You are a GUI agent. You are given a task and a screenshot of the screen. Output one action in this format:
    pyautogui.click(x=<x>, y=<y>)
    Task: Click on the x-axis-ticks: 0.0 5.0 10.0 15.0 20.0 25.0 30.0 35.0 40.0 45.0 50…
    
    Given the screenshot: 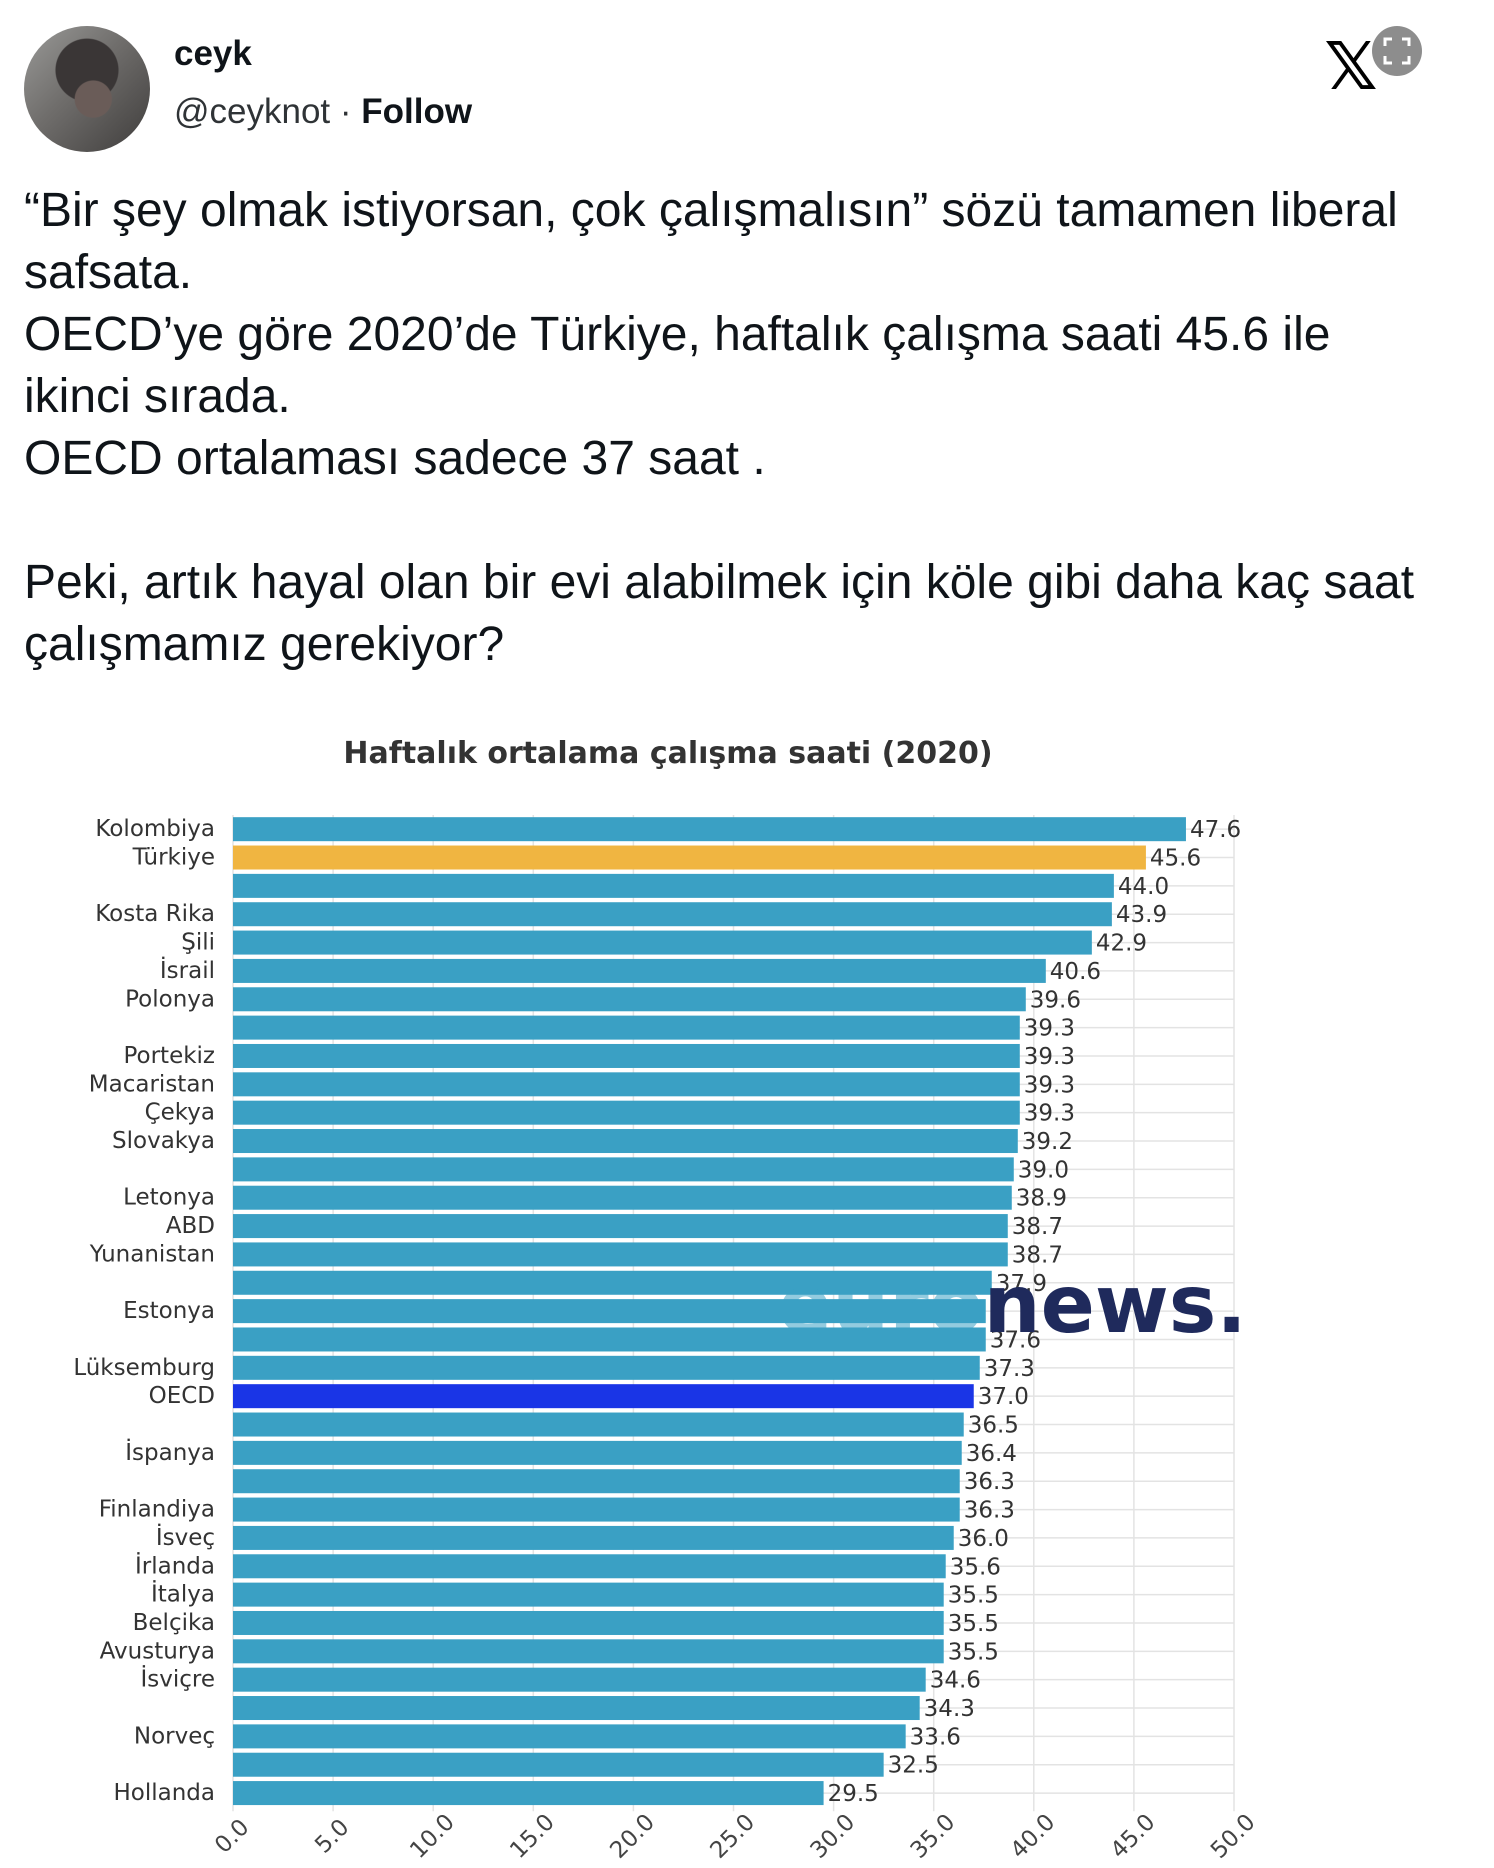 What is the action you would take?
    pyautogui.click(x=735, y=1836)
    